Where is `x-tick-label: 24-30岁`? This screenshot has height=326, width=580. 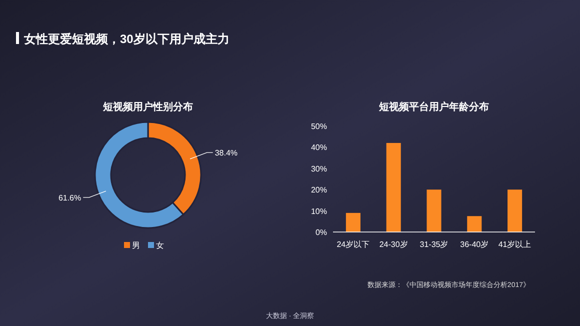 x-tick-label: 24-30岁 is located at coordinates (393, 244).